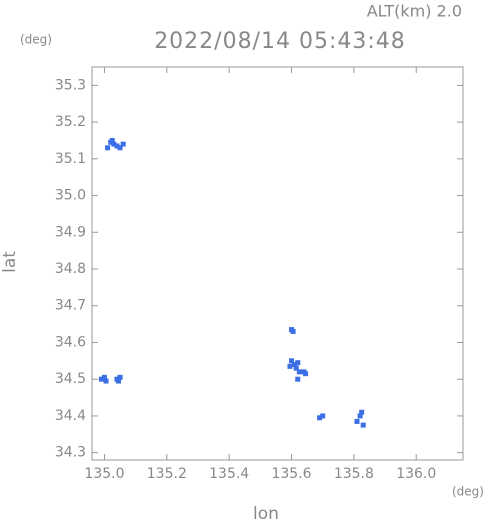 The image size is (491, 521). What do you see at coordinates (354, 474) in the screenshot?
I see `x-tick-label: 135.8` at bounding box center [354, 474].